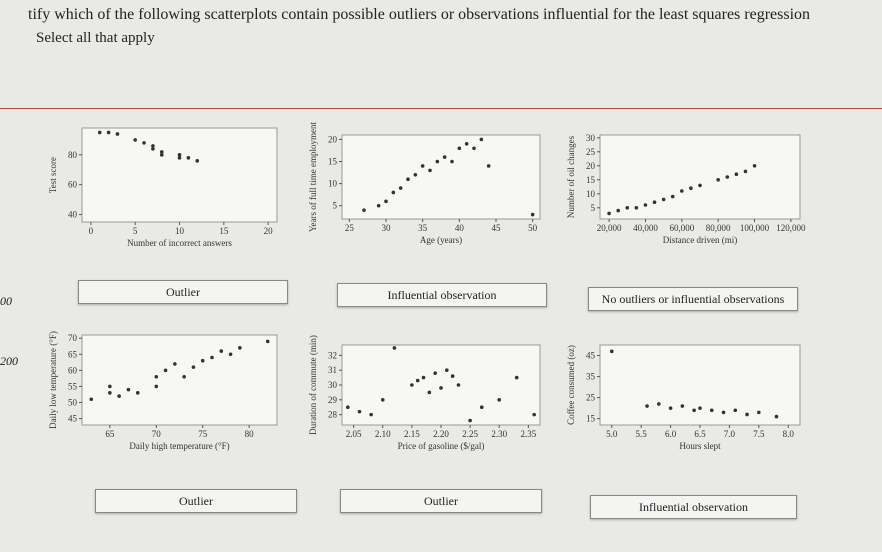  I want to click on x-tick-label: 2.05, so click(354, 434).